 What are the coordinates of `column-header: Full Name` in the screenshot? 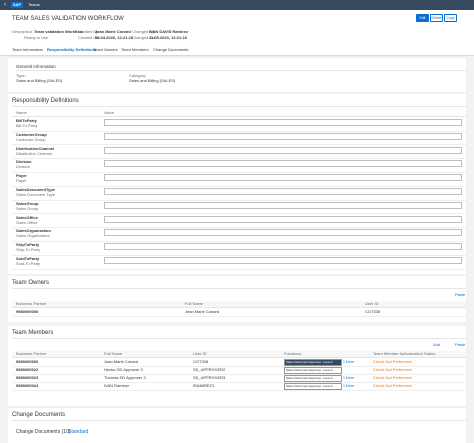 It's located at (194, 303).